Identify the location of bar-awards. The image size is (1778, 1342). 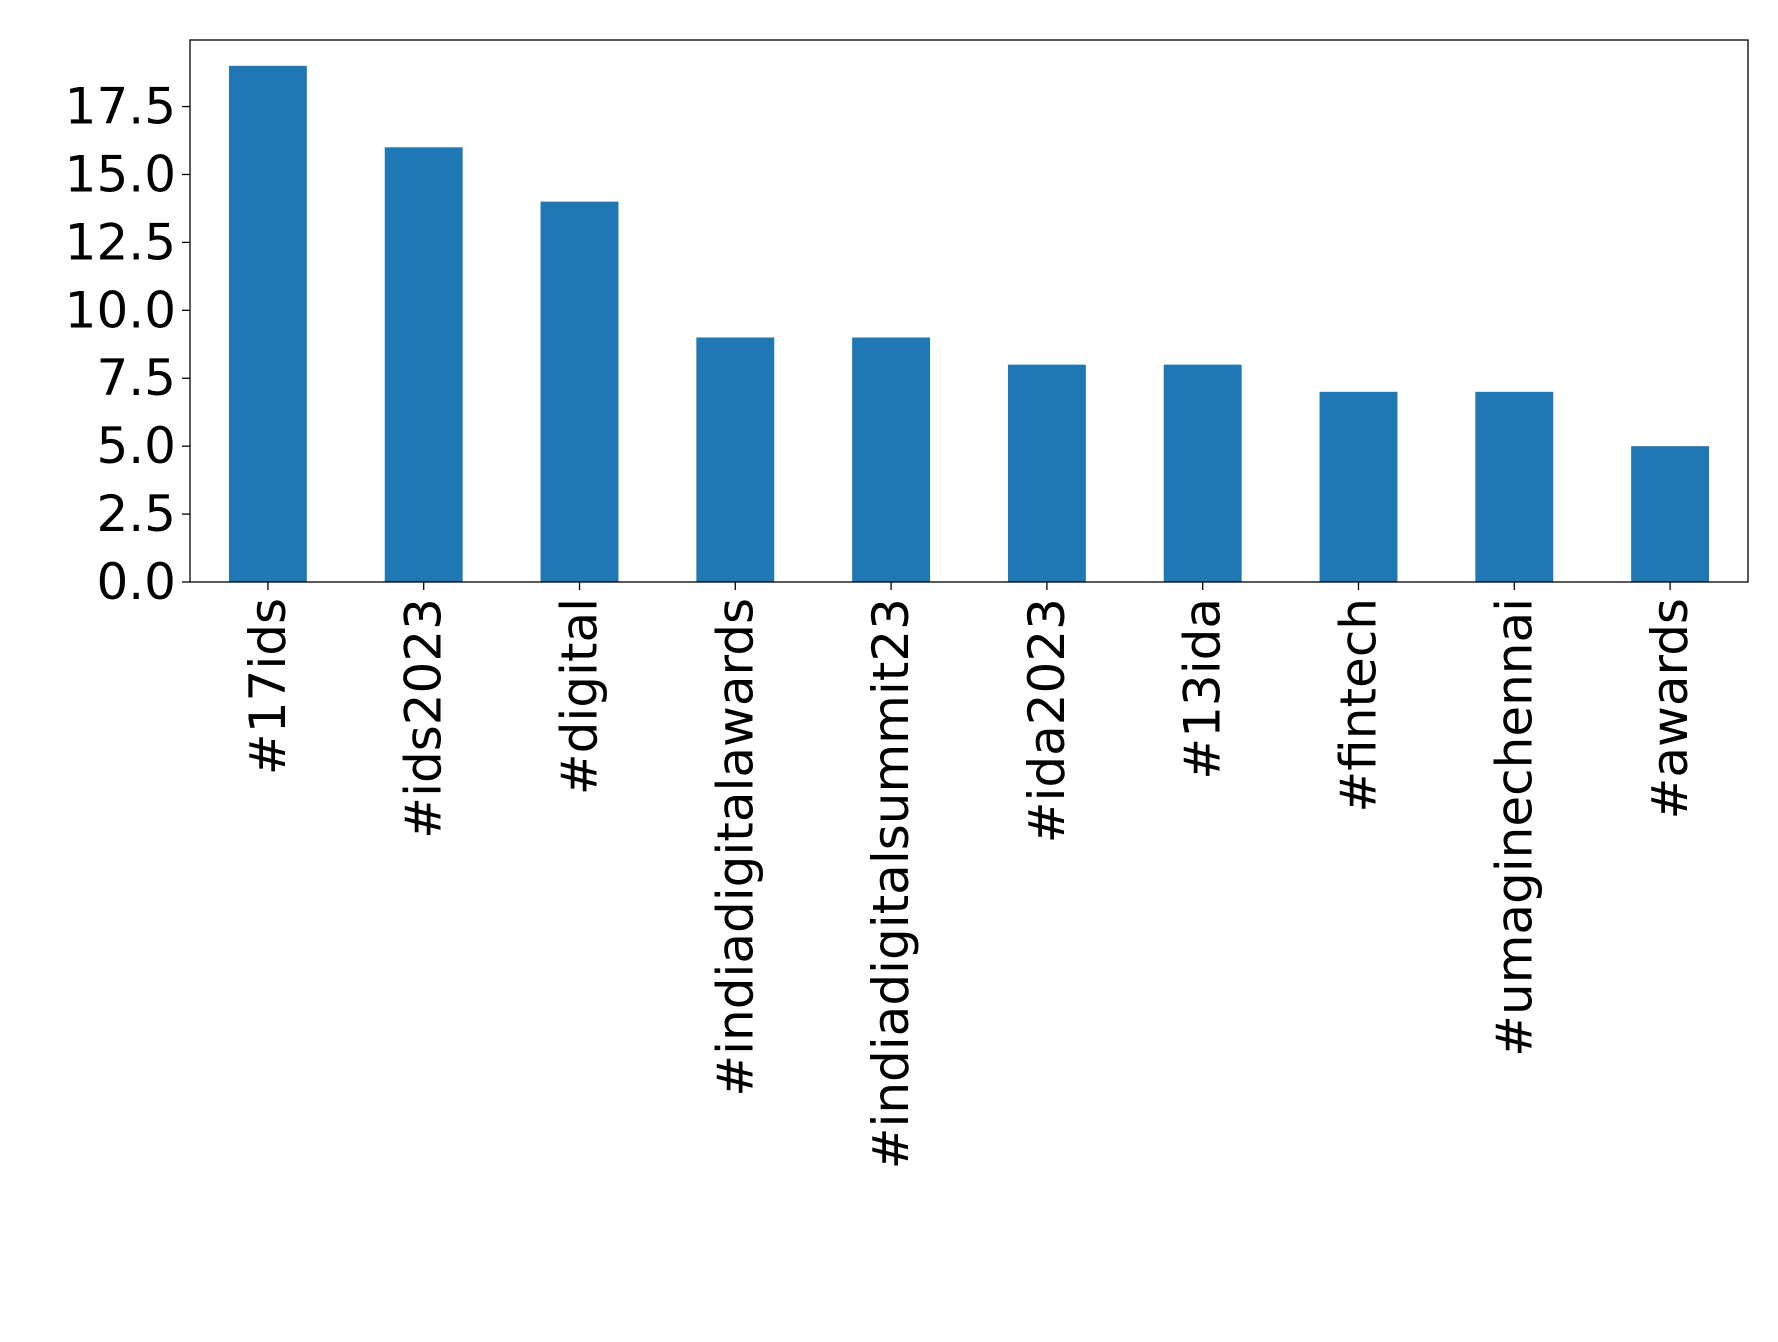
(1670, 514).